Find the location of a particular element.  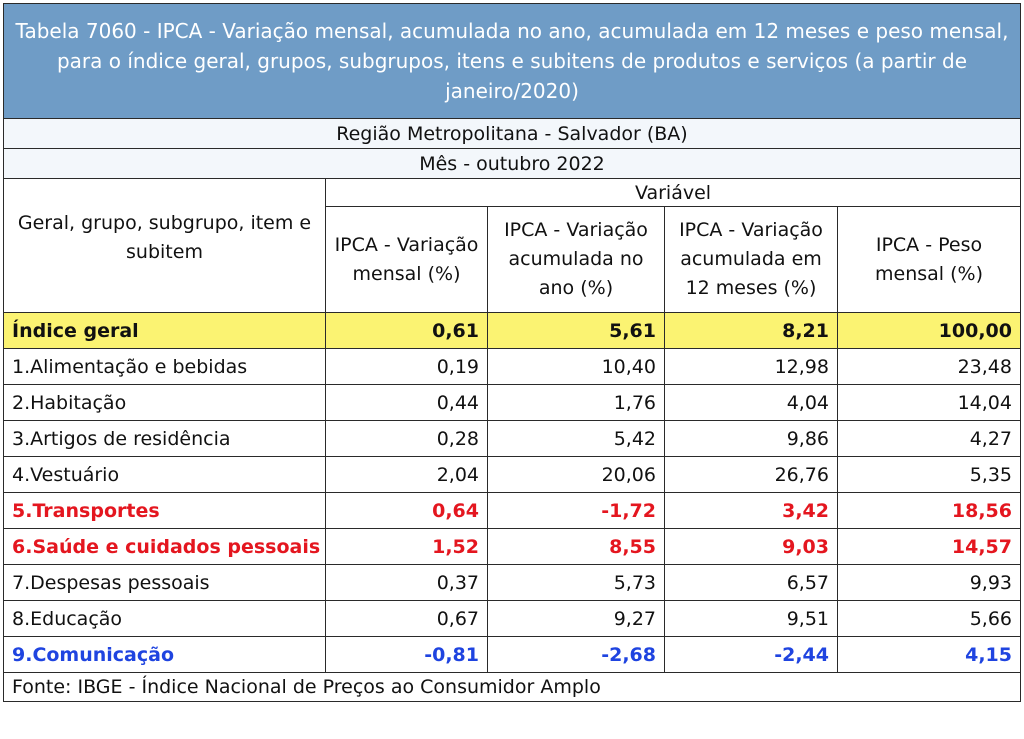

table-row: 5.Transportes 0,64 -1,72 3,42 18,56 is located at coordinates (512, 510).